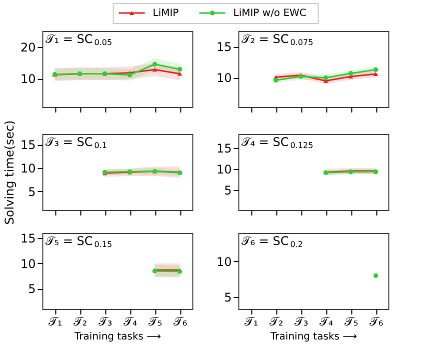 The image size is (423, 363). What do you see at coordinates (269, 13) in the screenshot?
I see `legend-label: LiMIP w/o EWC` at bounding box center [269, 13].